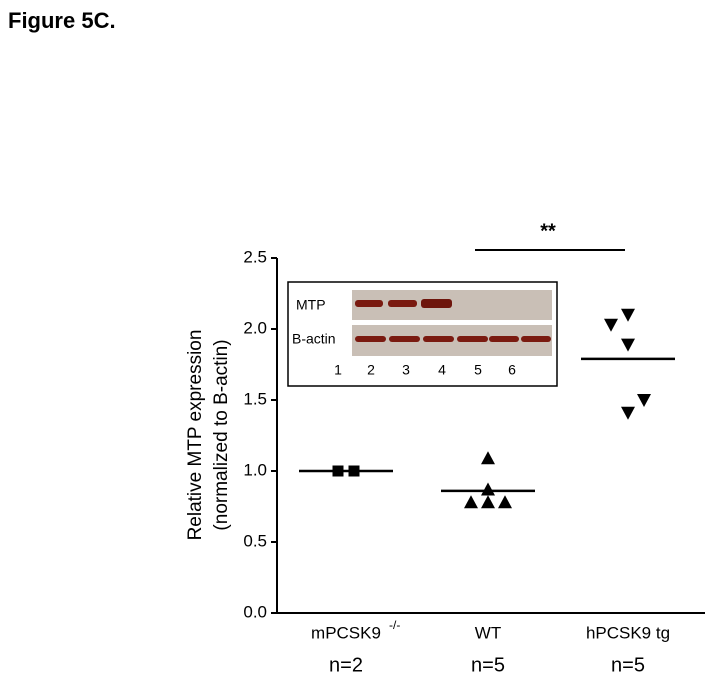 This screenshot has width=707, height=684. What do you see at coordinates (255, 256) in the screenshot?
I see `y-tick-label: 2.5` at bounding box center [255, 256].